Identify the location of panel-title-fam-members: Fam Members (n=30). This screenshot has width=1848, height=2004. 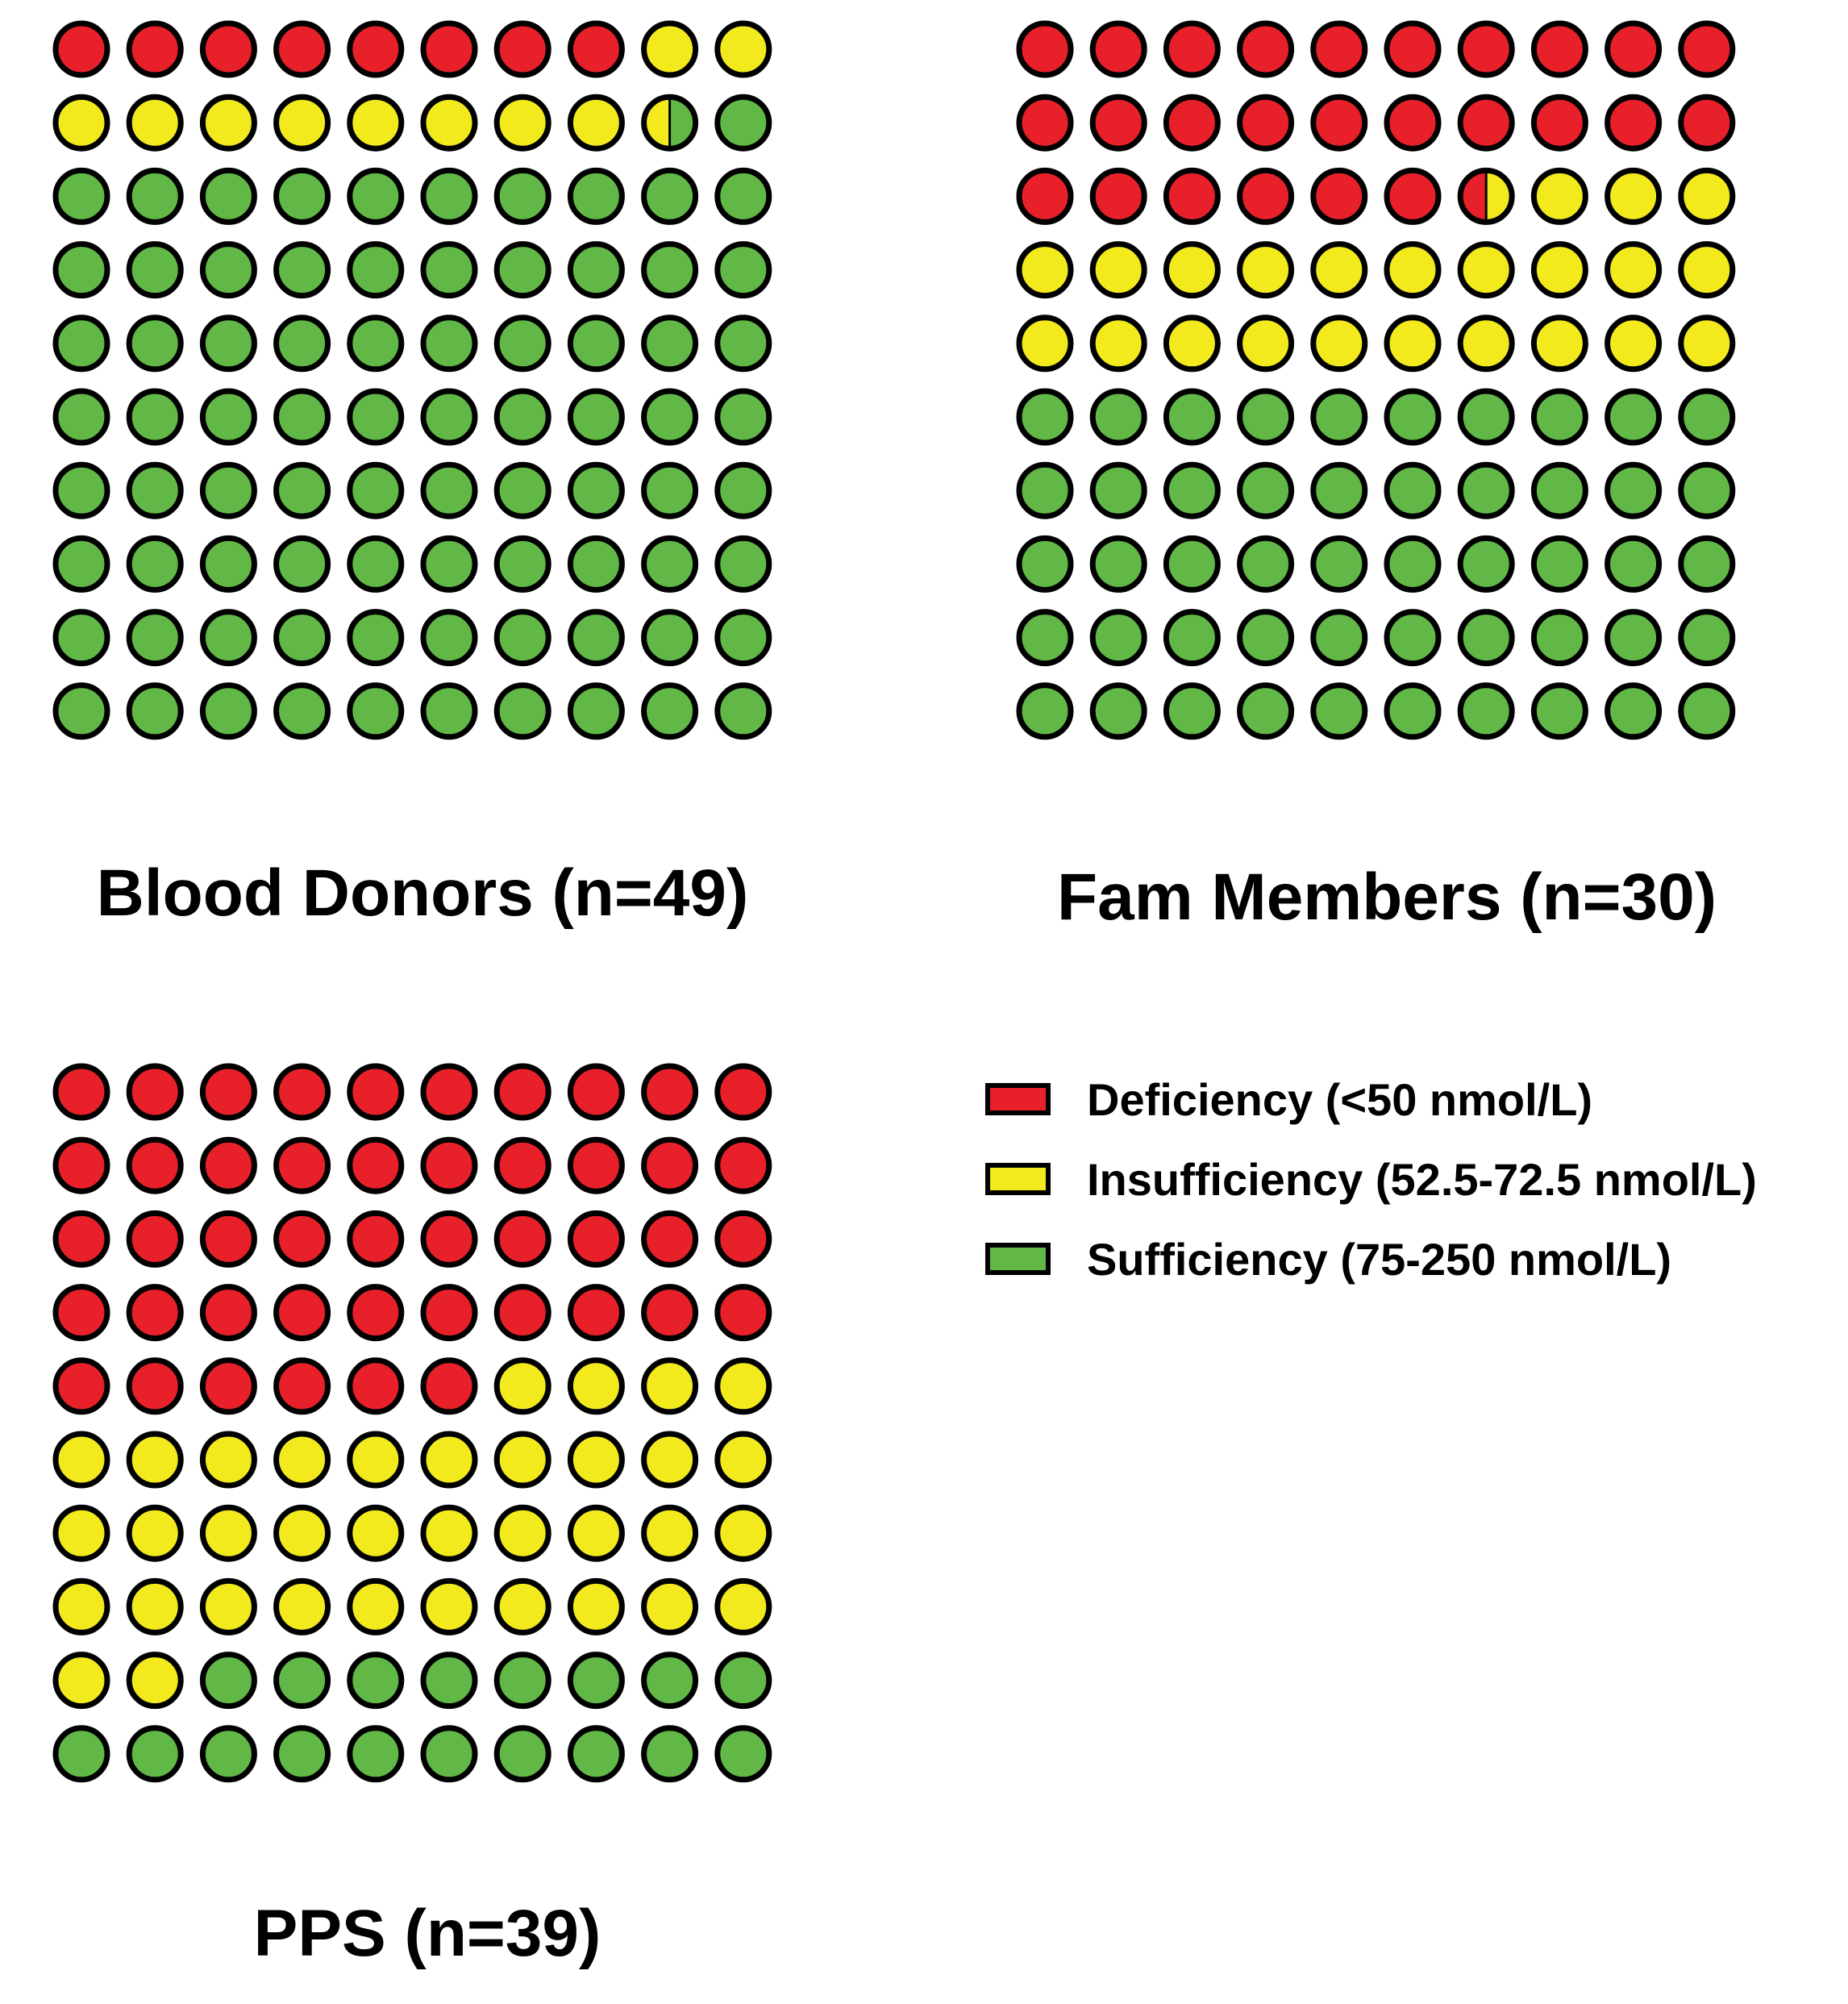
(1387, 897).